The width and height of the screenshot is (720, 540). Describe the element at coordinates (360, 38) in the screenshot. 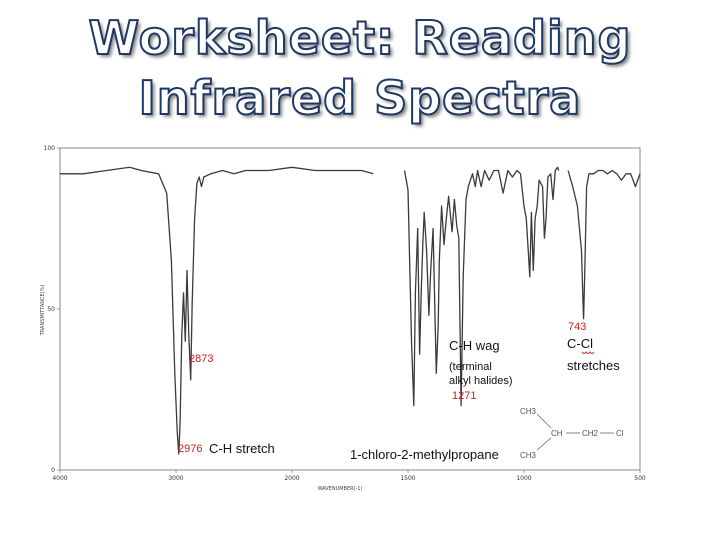

I see `worksheet-title-line-1: Worksheet: Reading` at that location.